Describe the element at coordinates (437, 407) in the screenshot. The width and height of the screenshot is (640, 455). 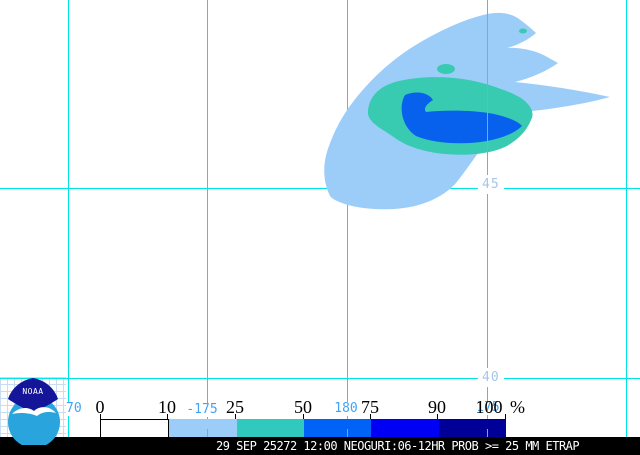
I see `colorbar-label-90: 90` at that location.